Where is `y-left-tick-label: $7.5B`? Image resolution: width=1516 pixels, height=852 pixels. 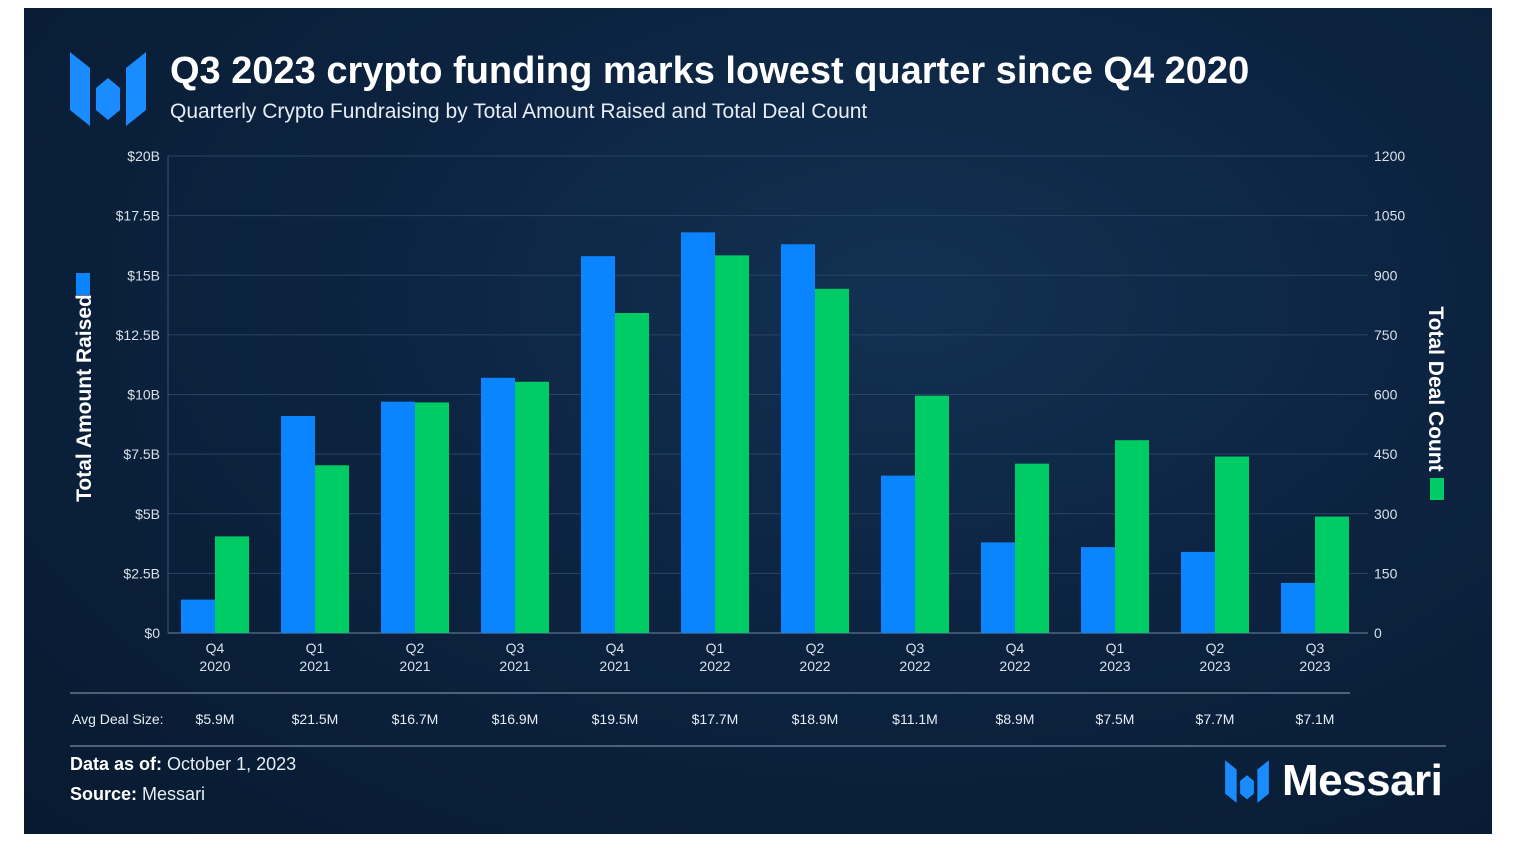
y-left-tick-label: $7.5B is located at coordinates (141, 454).